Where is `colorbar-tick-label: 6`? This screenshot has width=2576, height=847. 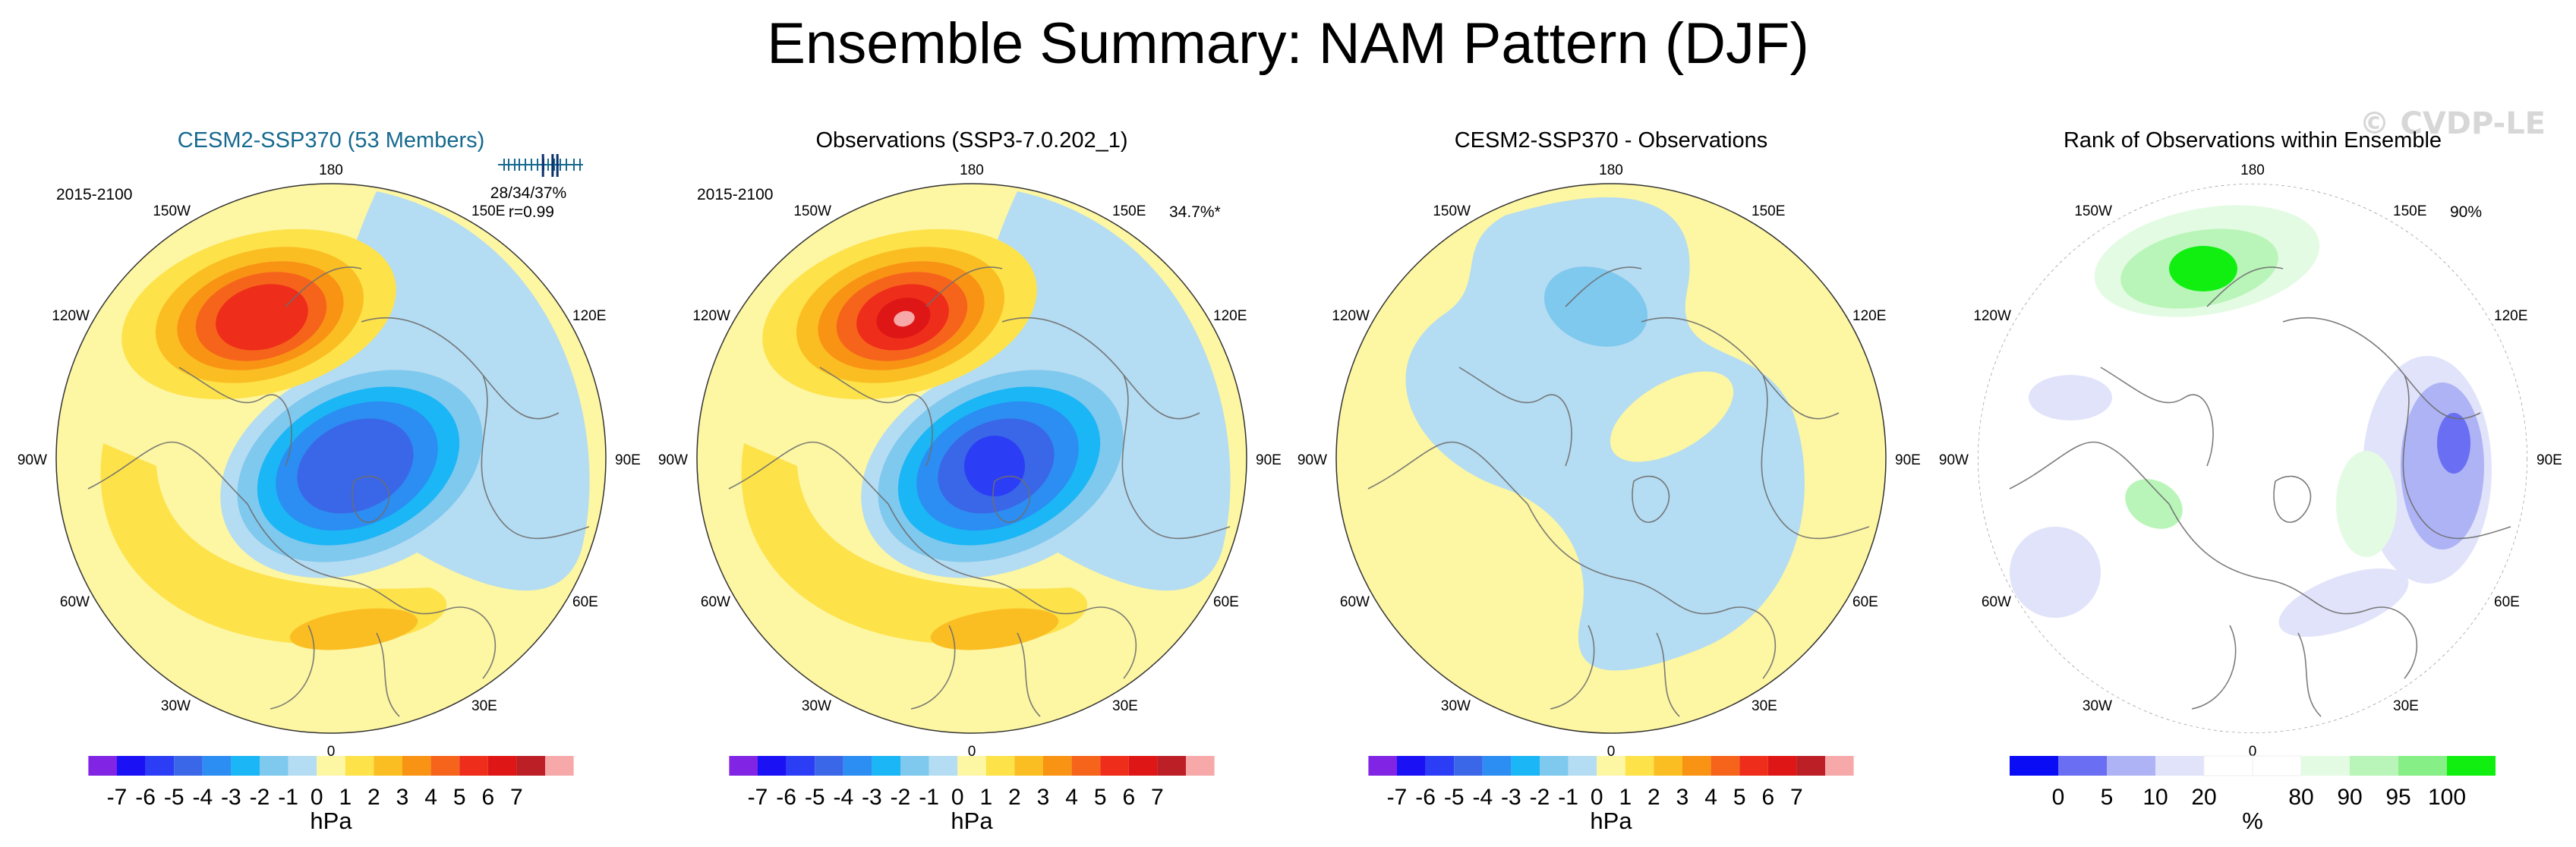
colorbar-tick-label: 6 is located at coordinates (1128, 797).